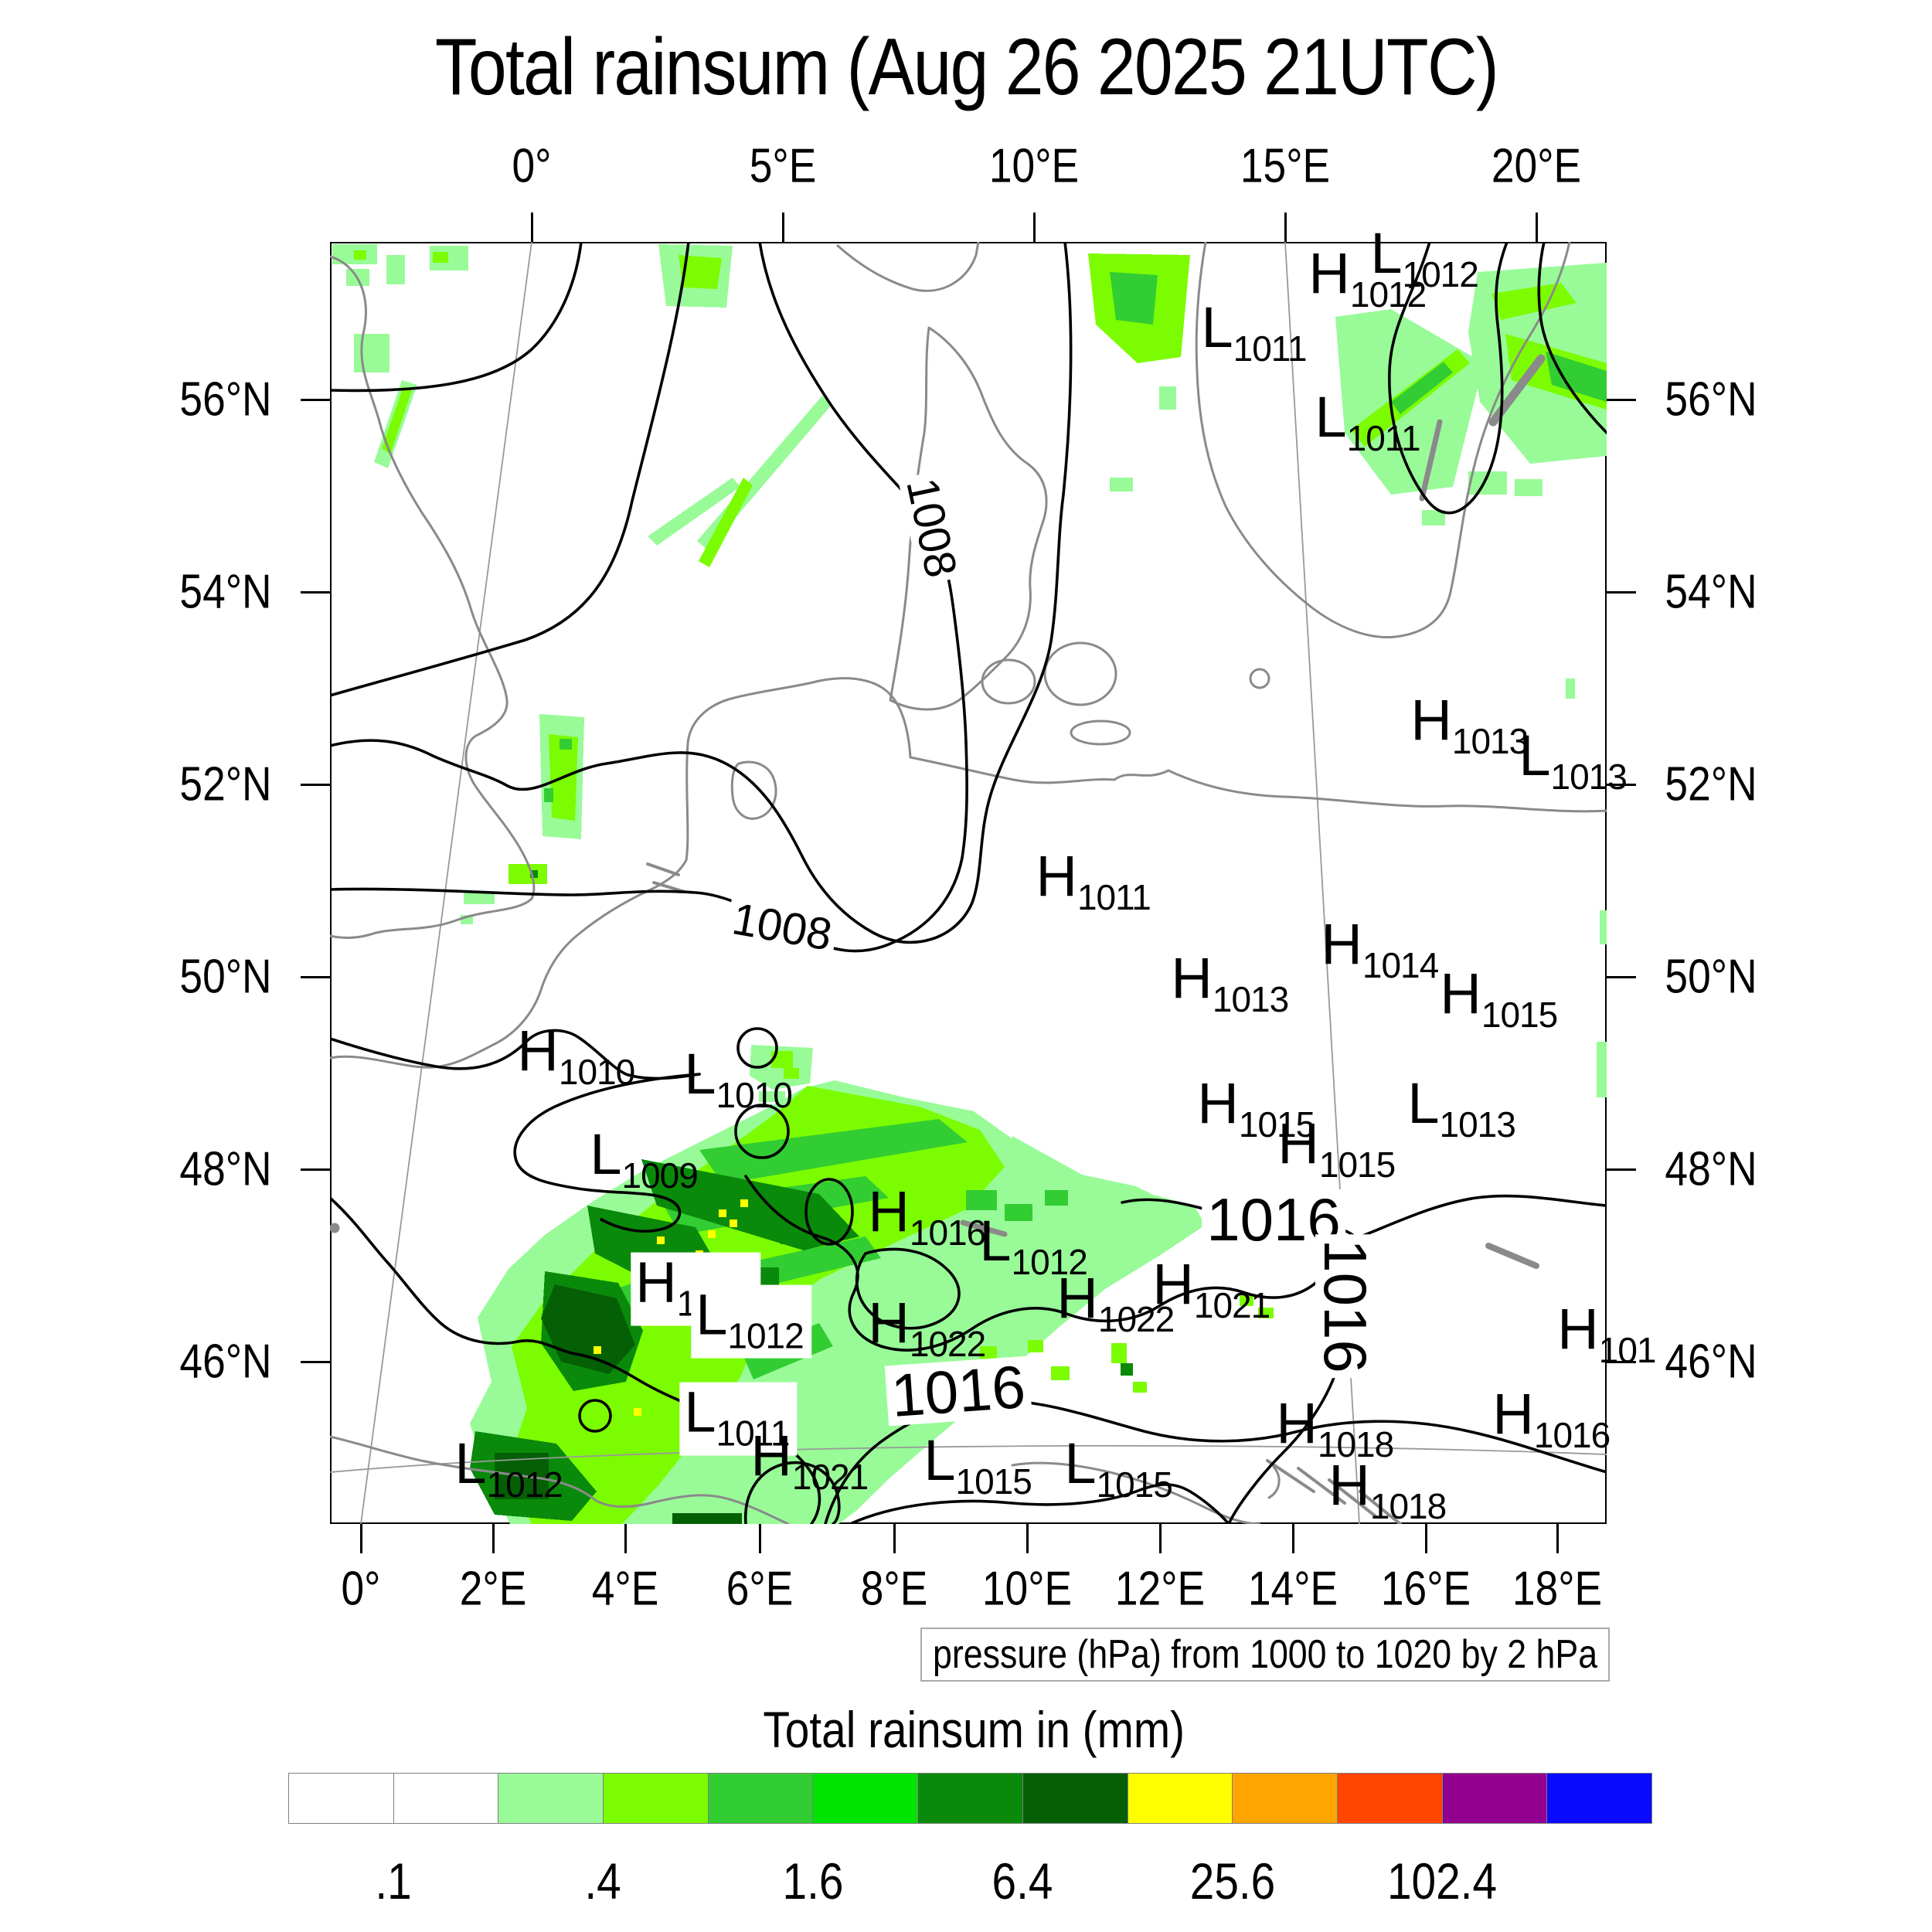  I want to click on pressure-center-h1012: H1012, so click(1368, 280).